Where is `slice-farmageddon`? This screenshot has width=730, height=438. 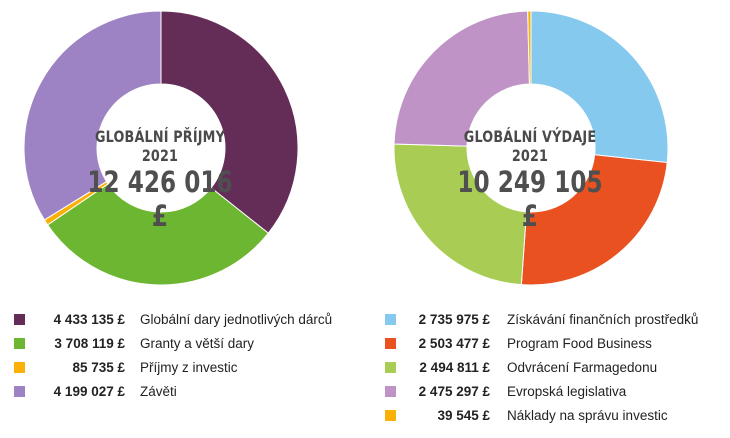 slice-farmageddon is located at coordinates (460, 214).